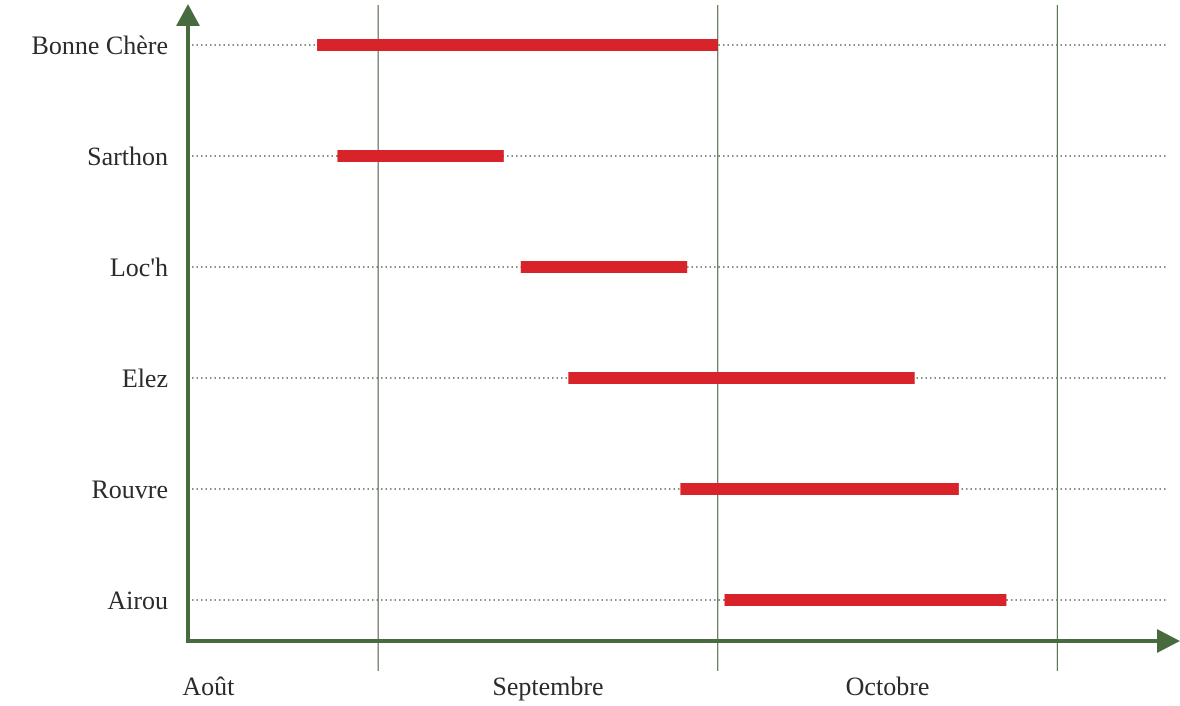  Describe the element at coordinates (188, 15) in the screenshot. I see `y-axis-arrow-icon` at that location.